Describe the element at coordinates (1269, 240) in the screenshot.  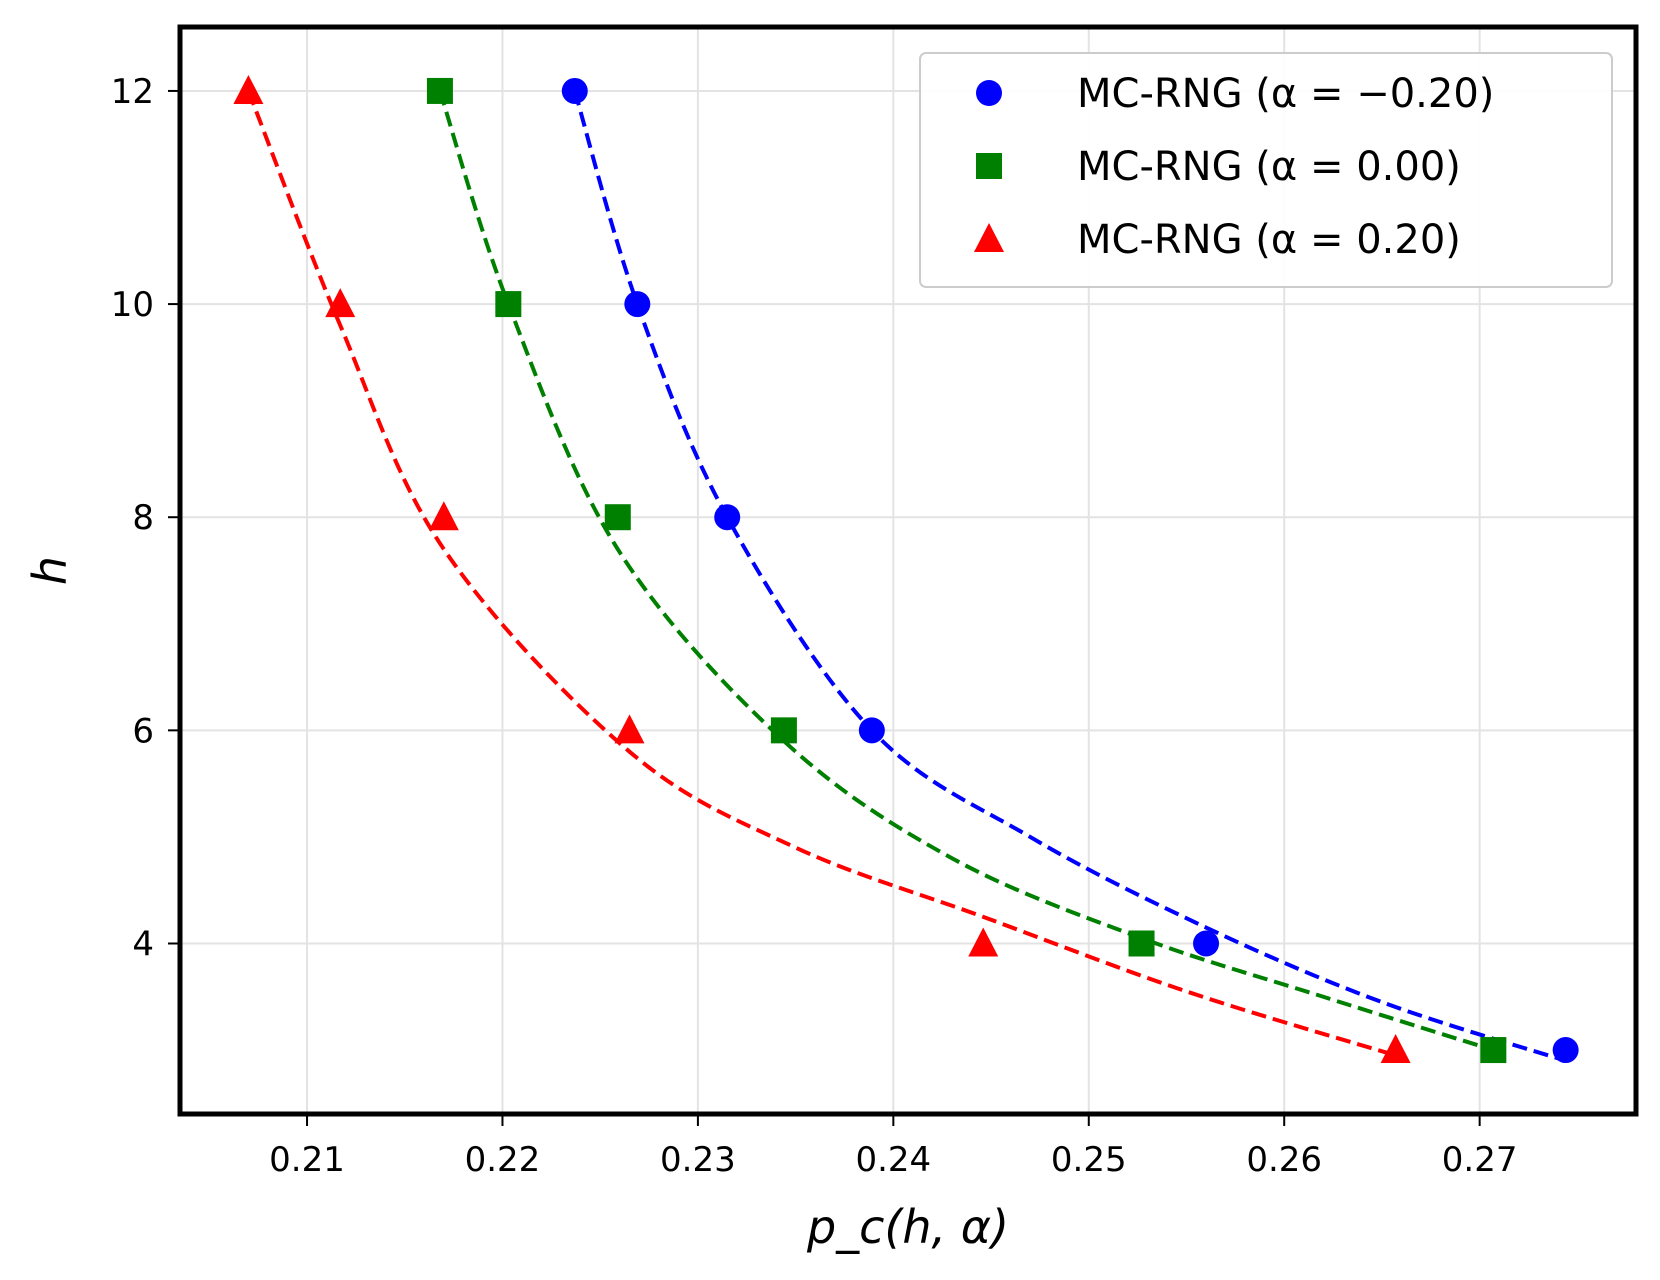
I see `legend-entry-label: MC-RNG (α = 0.20)` at that location.